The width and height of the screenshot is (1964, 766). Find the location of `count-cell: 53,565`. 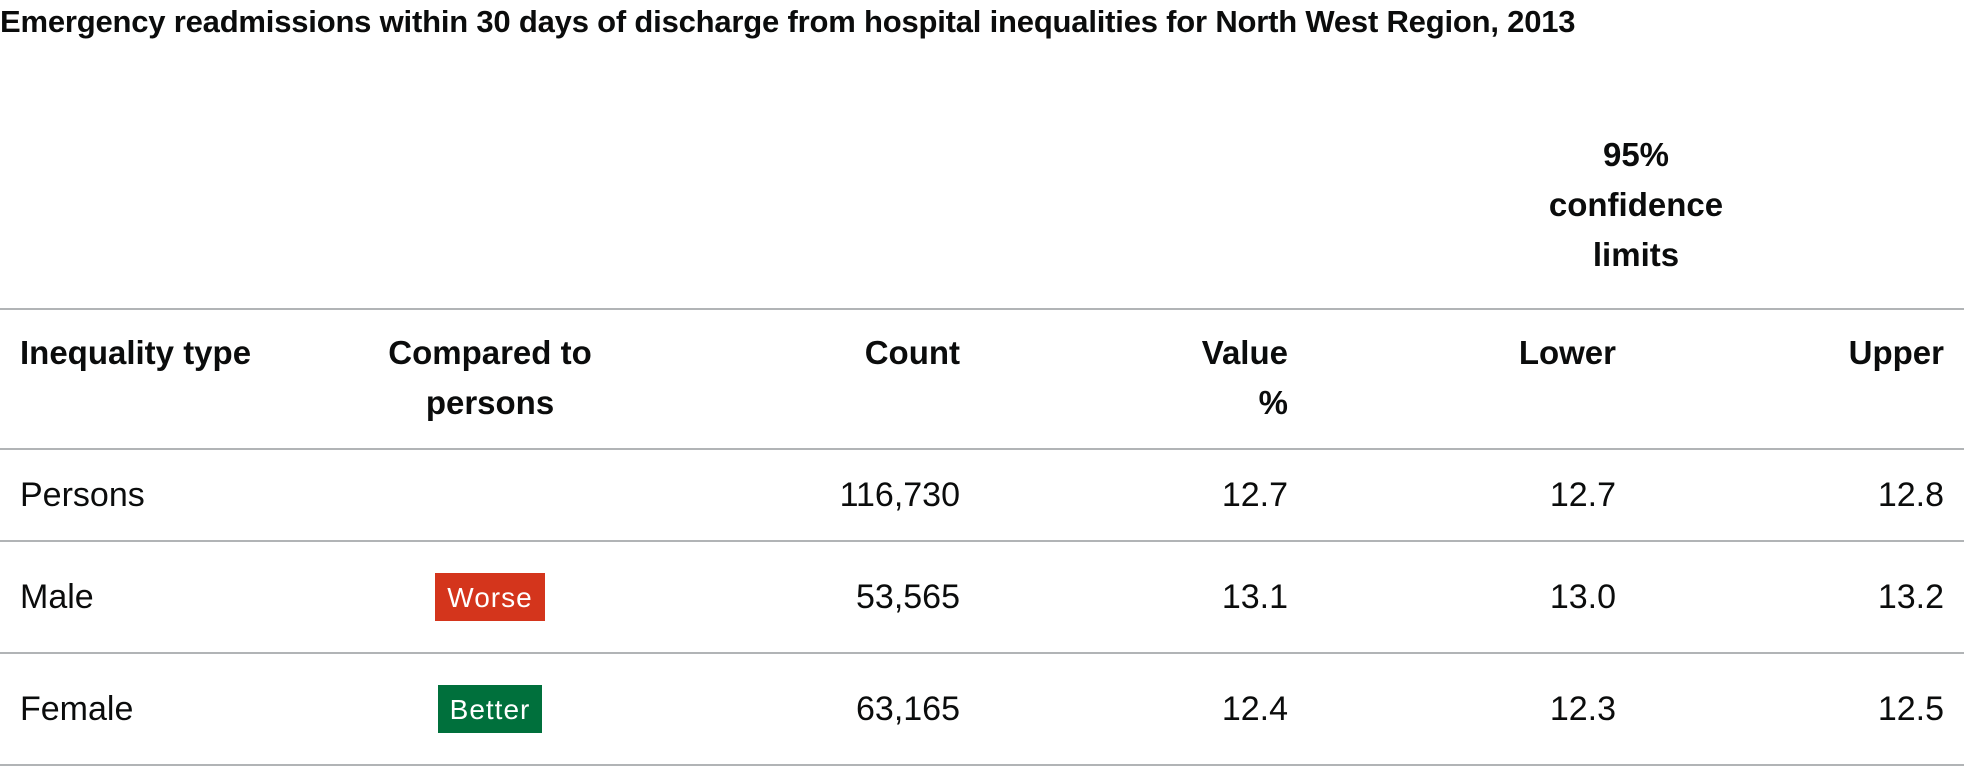

count-cell: 53,565 is located at coordinates (820, 597).